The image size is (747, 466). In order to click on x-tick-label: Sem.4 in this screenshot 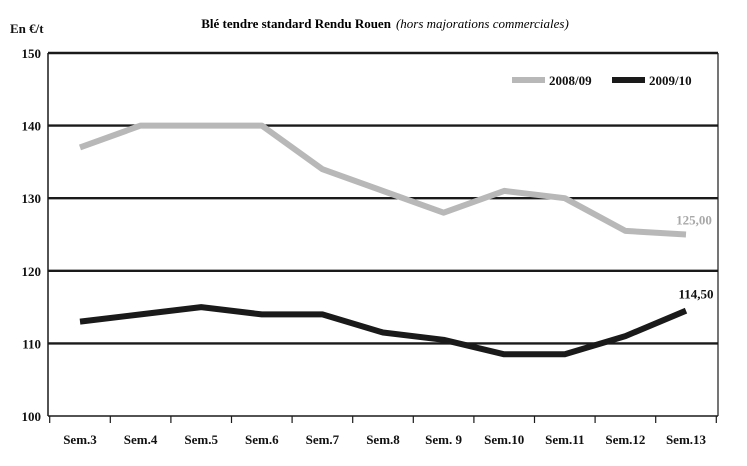, I will do `click(141, 439)`.